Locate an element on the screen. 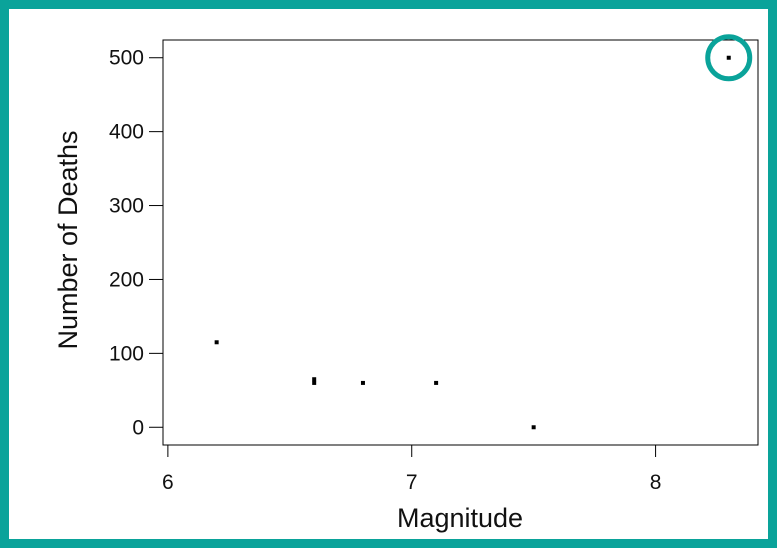 The width and height of the screenshot is (777, 548). x-axis-title: Magnitude is located at coordinates (460, 518).